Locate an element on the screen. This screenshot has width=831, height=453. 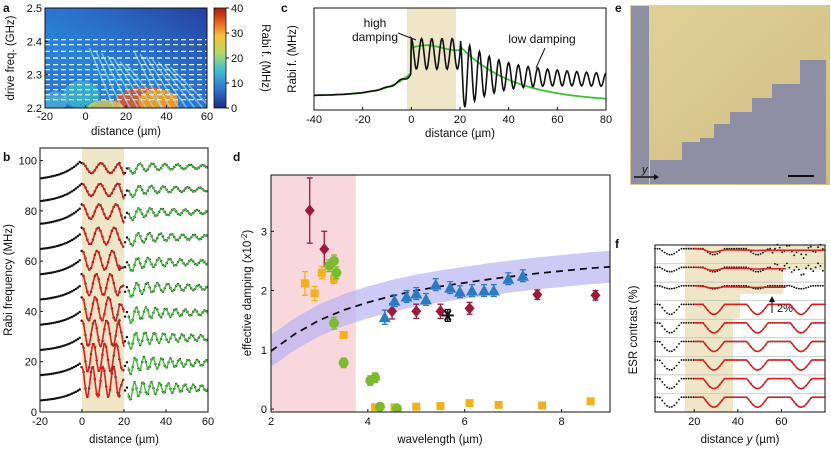
panel-f-frame is located at coordinates (740, 328).